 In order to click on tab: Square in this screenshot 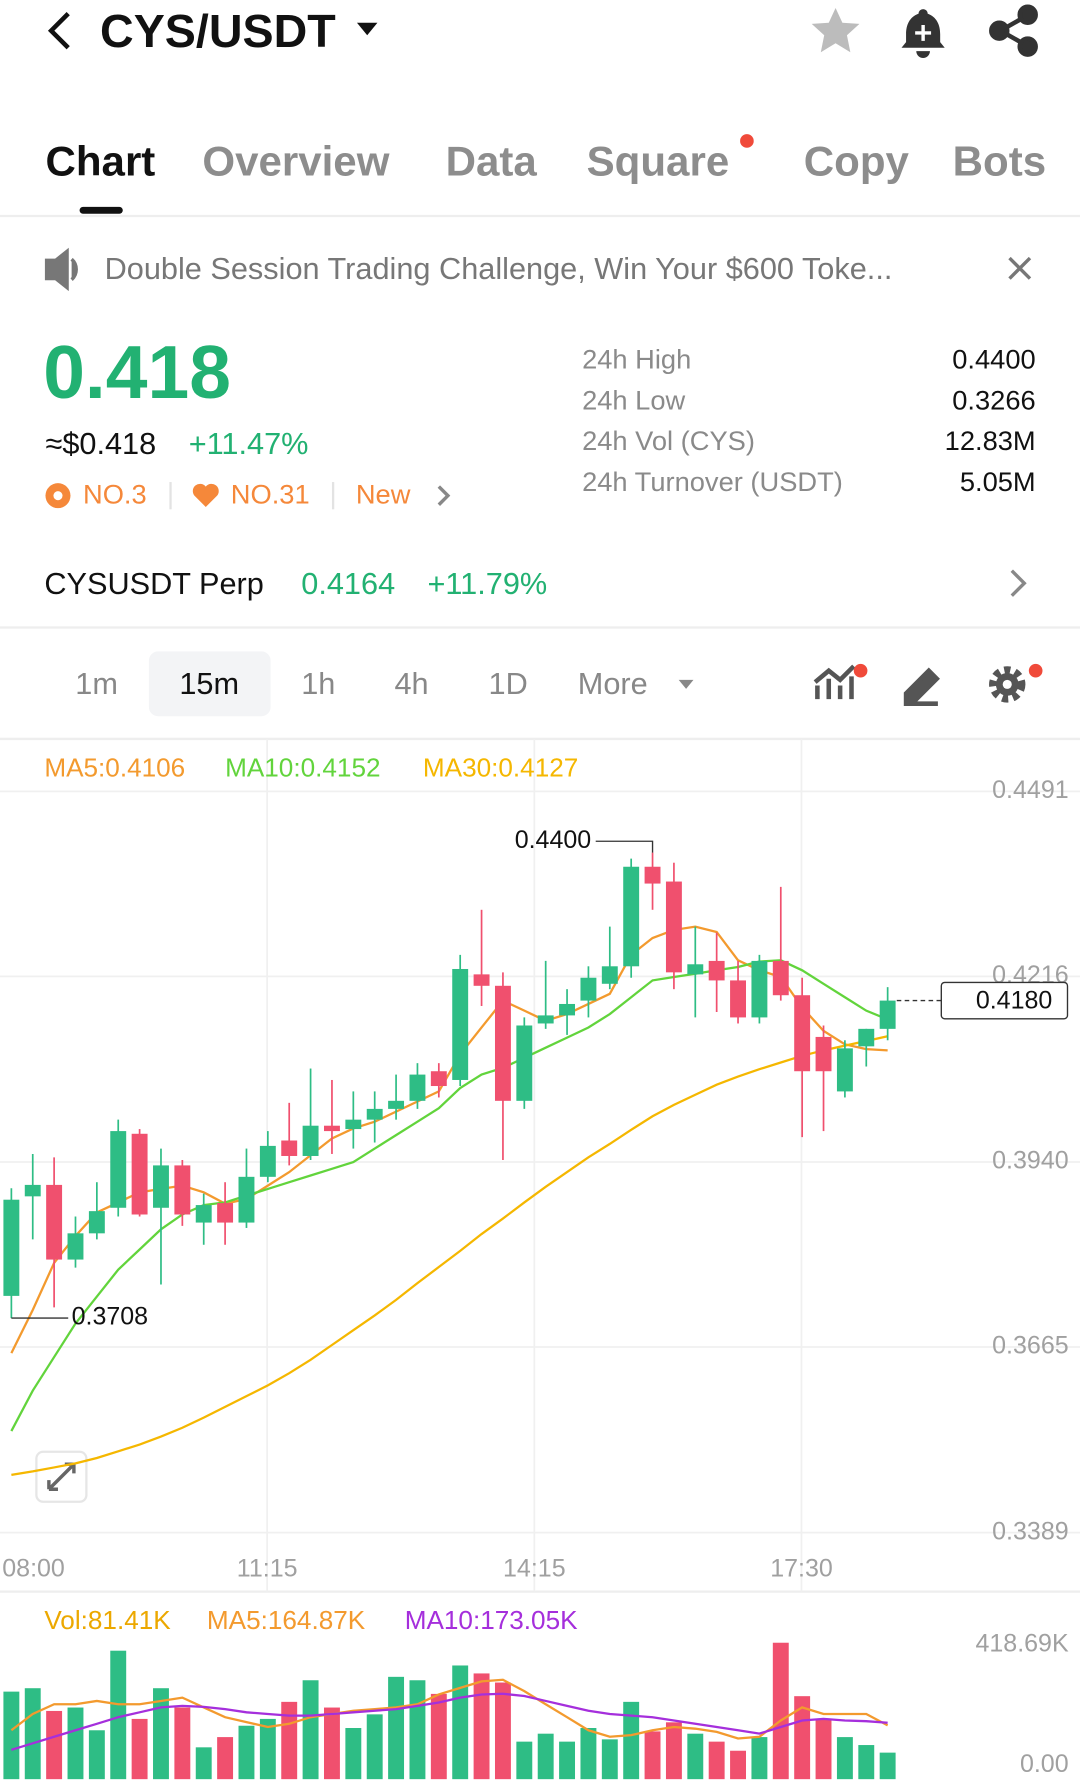, I will do `click(658, 161)`.